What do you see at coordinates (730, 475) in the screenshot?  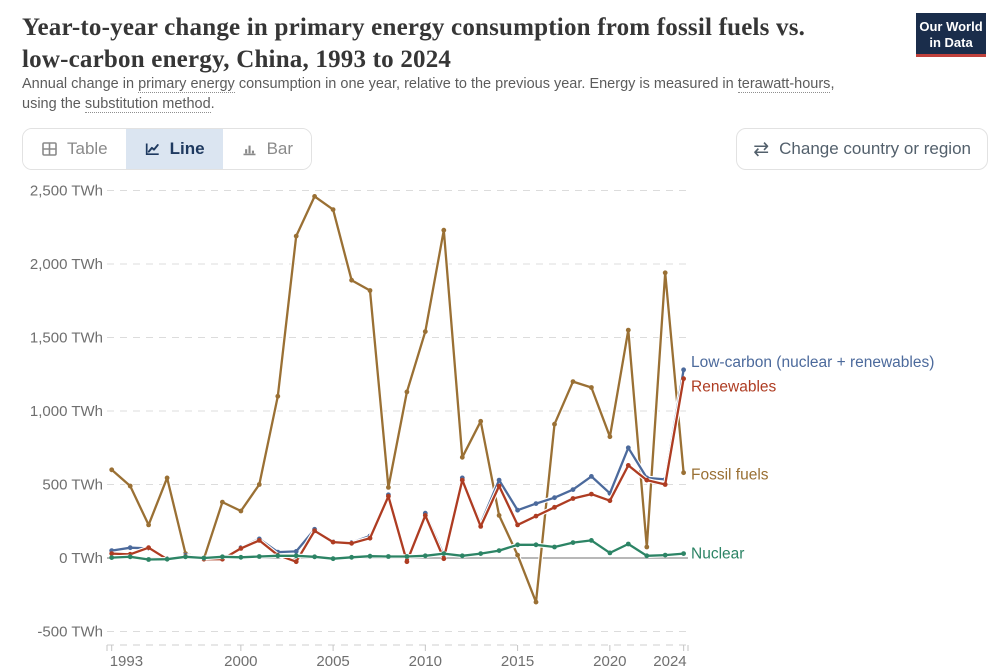 I see `series-label-fossil-fuels: Fossil fuels` at bounding box center [730, 475].